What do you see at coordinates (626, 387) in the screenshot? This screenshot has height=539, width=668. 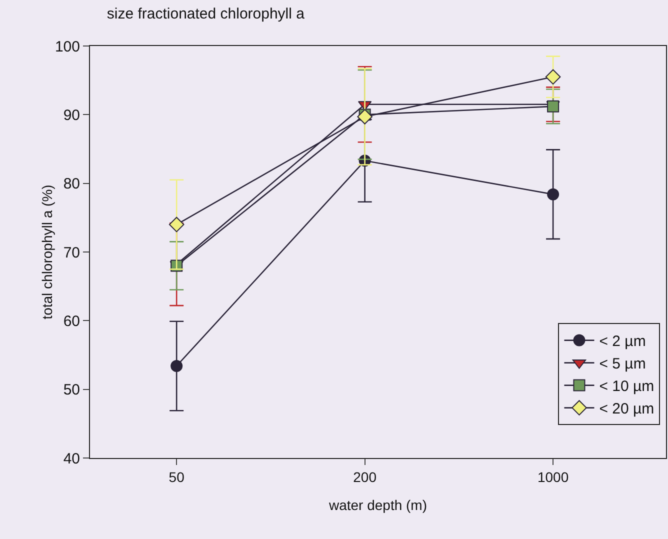 I see `legend-label: < 10 µm` at bounding box center [626, 387].